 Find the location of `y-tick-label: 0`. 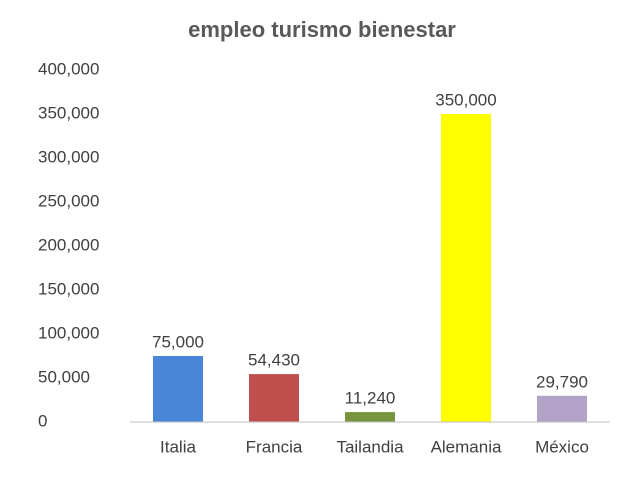

y-tick-label: 0 is located at coordinates (42, 420).